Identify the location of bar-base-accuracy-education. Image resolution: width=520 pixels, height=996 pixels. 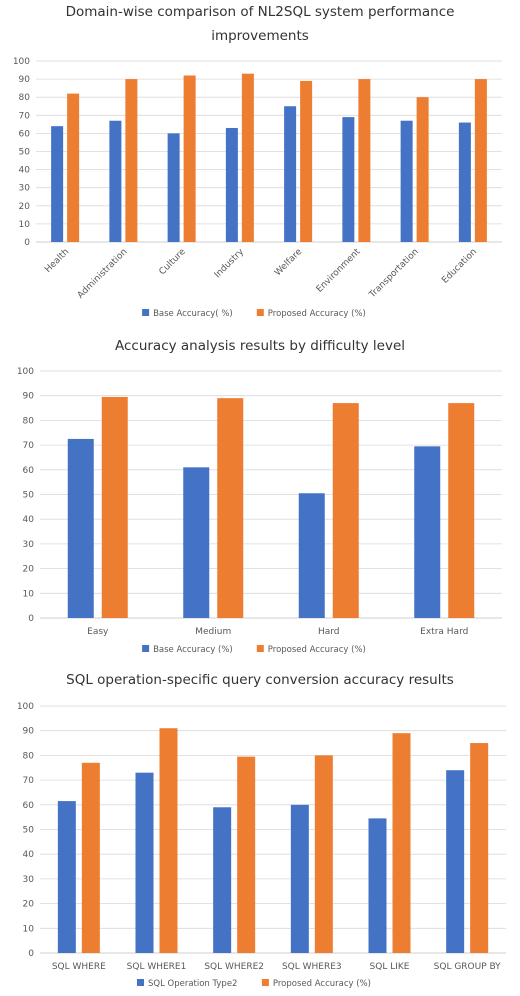
(464, 182).